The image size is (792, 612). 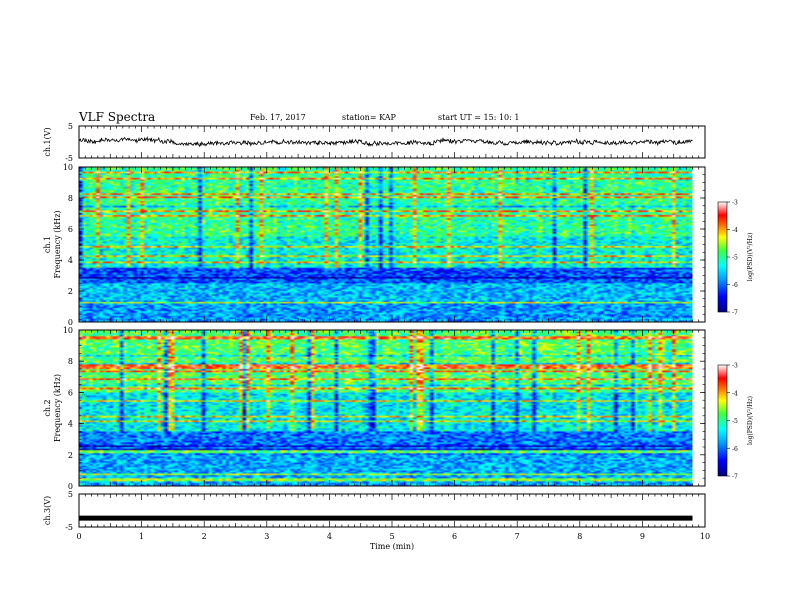 What do you see at coordinates (722, 420) in the screenshot?
I see `ch2-colorbar` at bounding box center [722, 420].